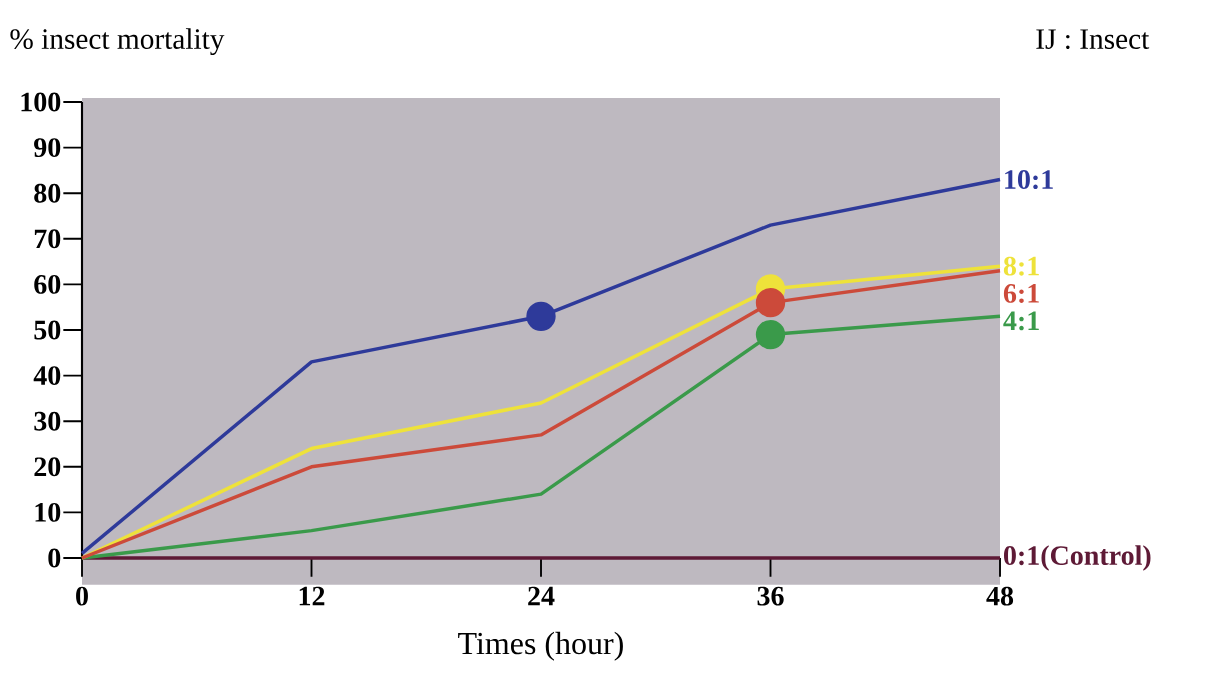 The image size is (1210, 676). What do you see at coordinates (1029, 180) in the screenshot?
I see `series-label: 10:1` at bounding box center [1029, 180].